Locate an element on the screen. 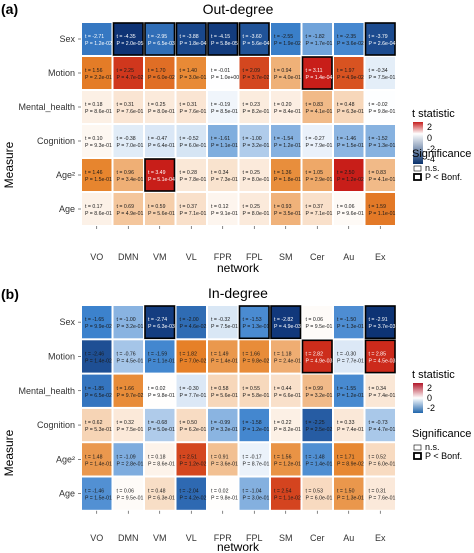 The width and height of the screenshot is (474, 553). cell-p-value: P = 7.7e-01 is located at coordinates (350, 361).